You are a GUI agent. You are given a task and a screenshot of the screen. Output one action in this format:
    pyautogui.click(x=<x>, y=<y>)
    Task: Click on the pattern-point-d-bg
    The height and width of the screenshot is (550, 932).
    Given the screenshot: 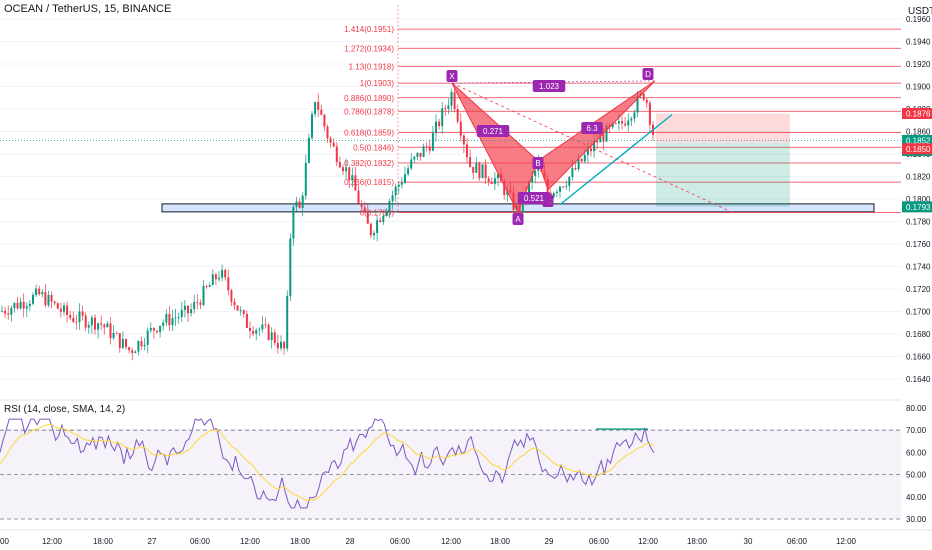 What is the action you would take?
    pyautogui.click(x=648, y=74)
    